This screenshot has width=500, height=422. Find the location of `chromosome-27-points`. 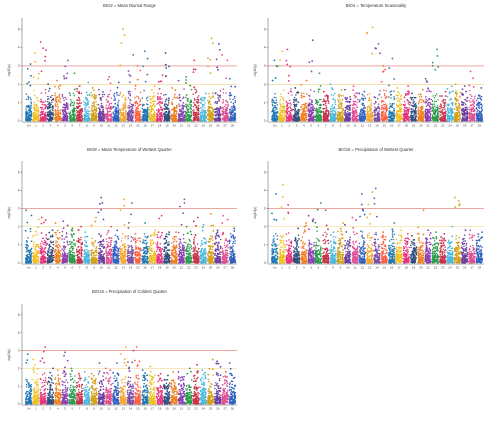

chromosome-27-points is located at coordinates (225, 87).